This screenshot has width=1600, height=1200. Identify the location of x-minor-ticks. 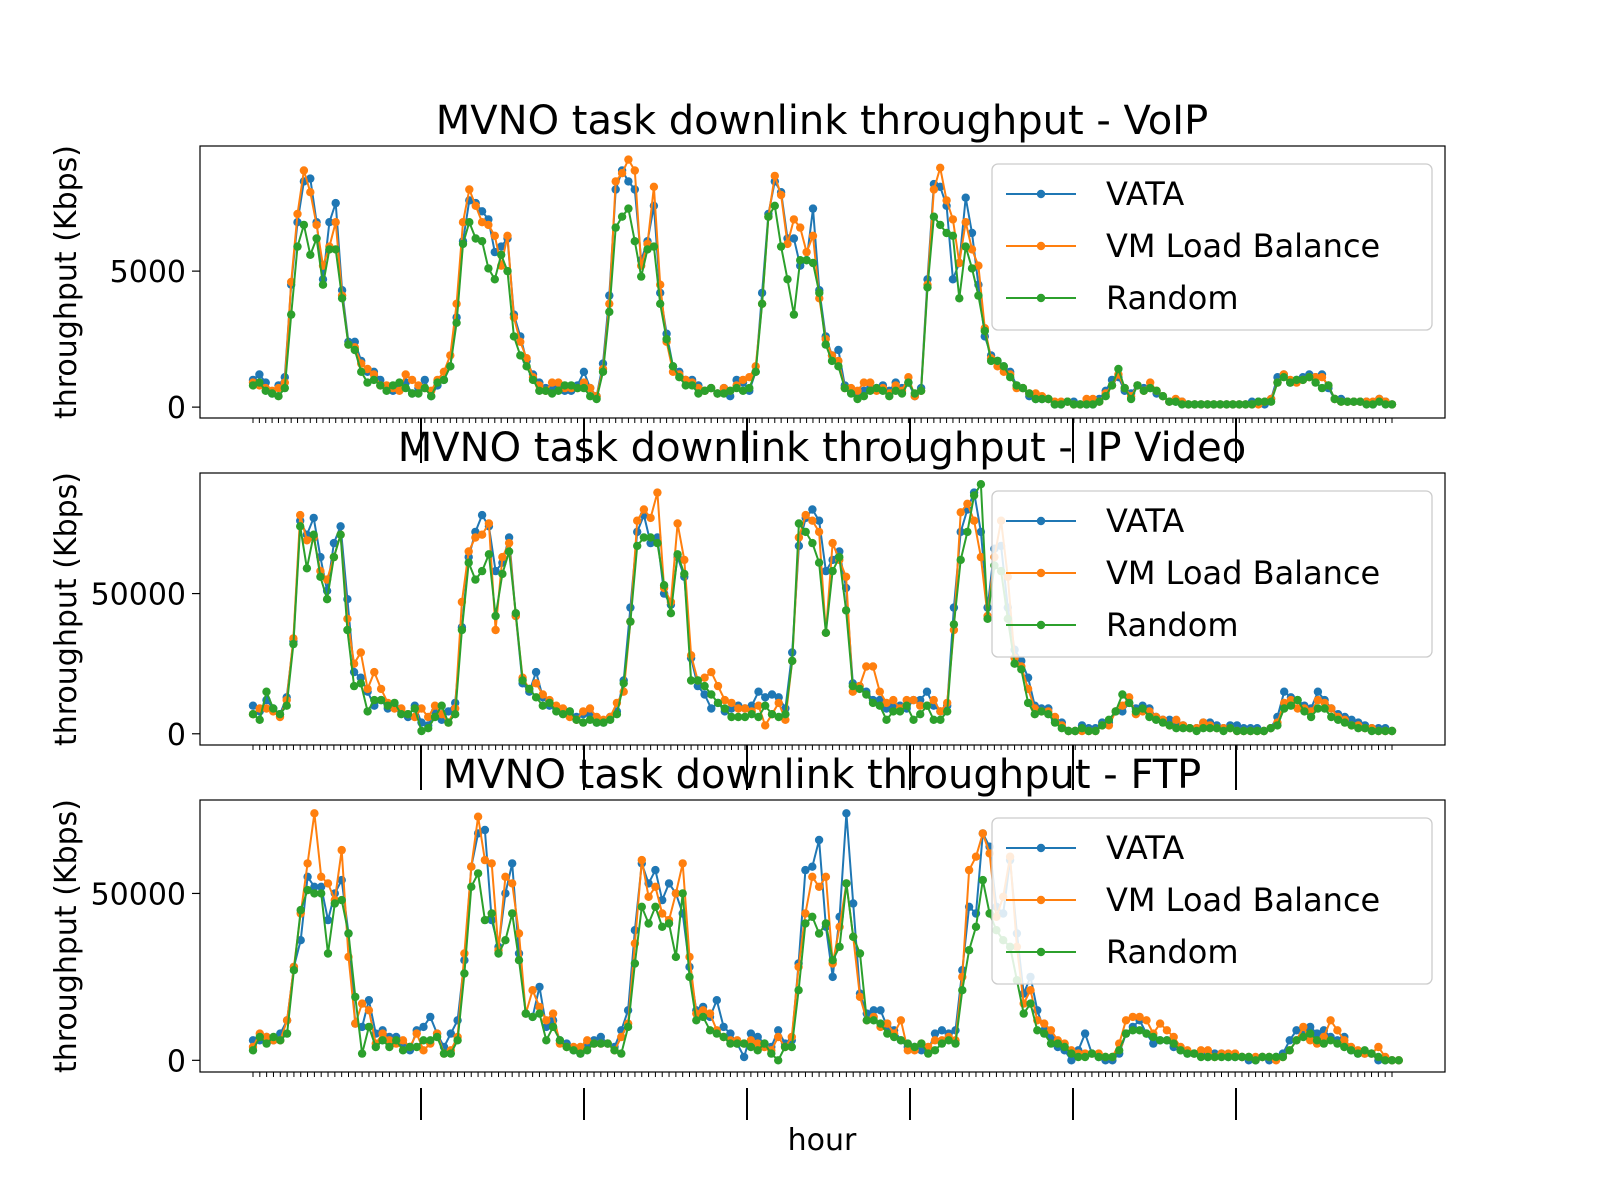
(822, 747).